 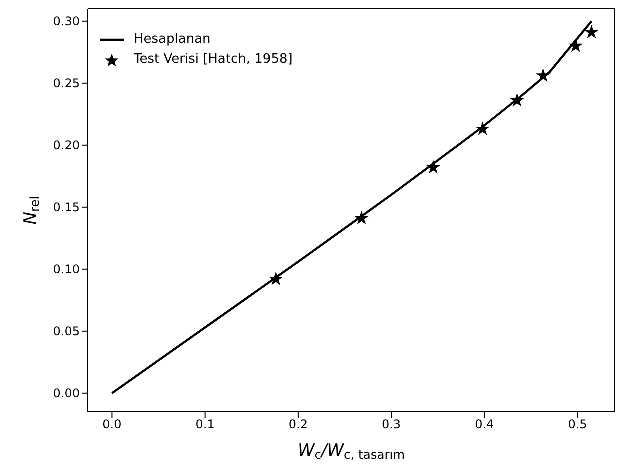 What do you see at coordinates (66, 83) in the screenshot?
I see `y-tick-label: 0.25` at bounding box center [66, 83].